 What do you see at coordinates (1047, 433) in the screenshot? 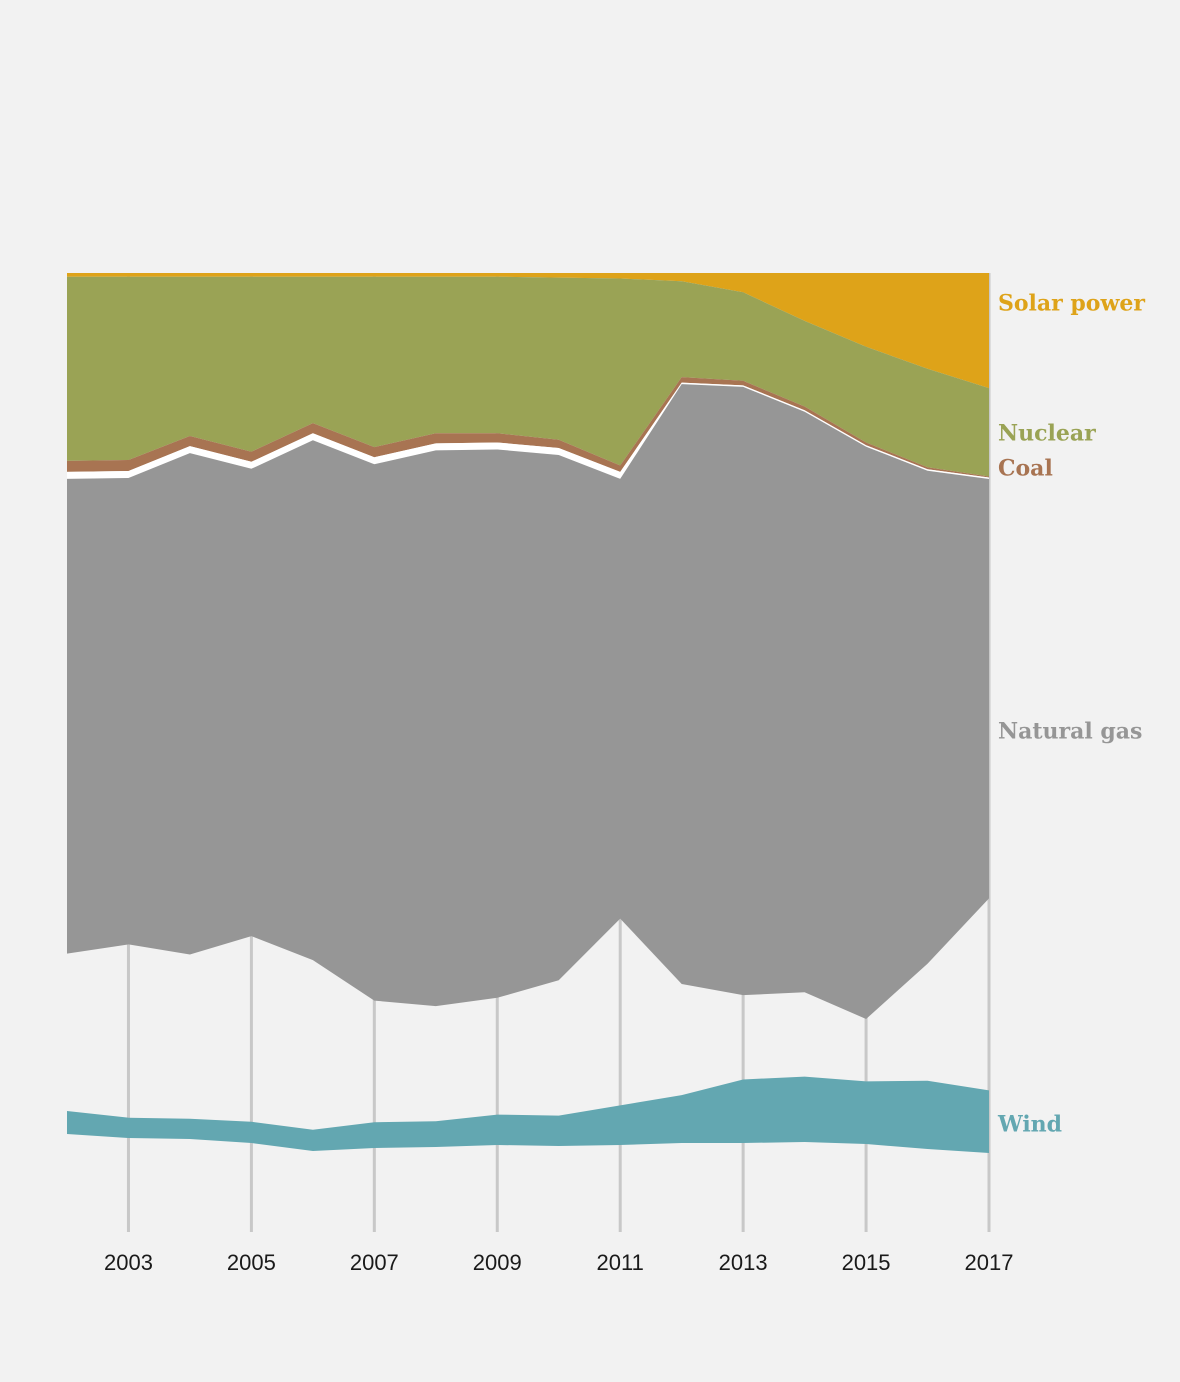
I see `series-label-nuclear: Nuclear` at bounding box center [1047, 433].